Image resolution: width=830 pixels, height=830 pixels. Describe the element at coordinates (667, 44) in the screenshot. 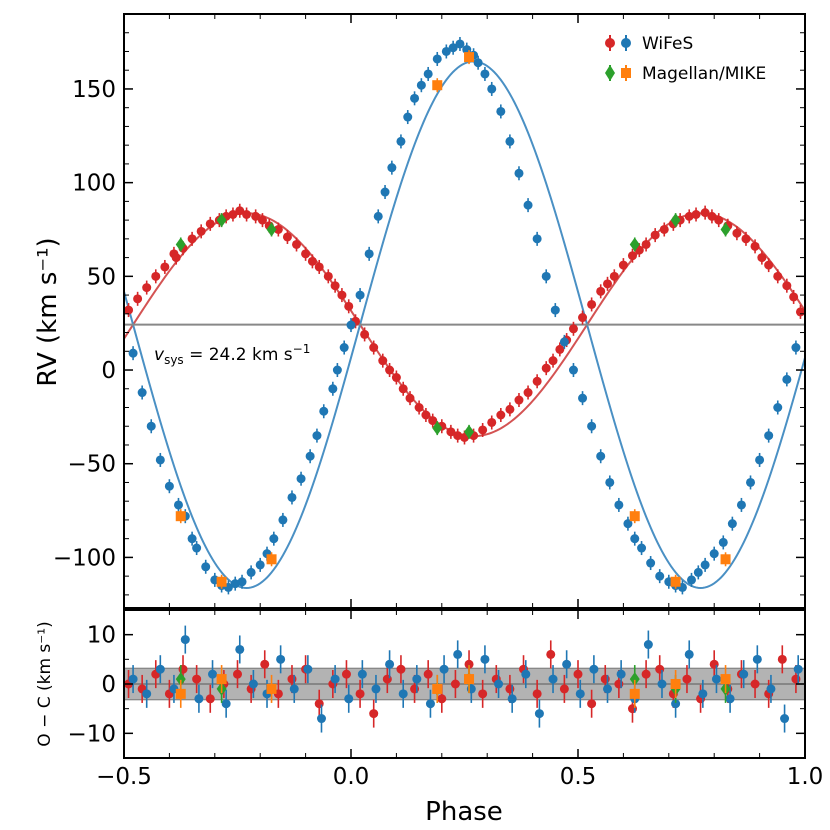

I see `legend-label-wifes: WiFeS` at that location.